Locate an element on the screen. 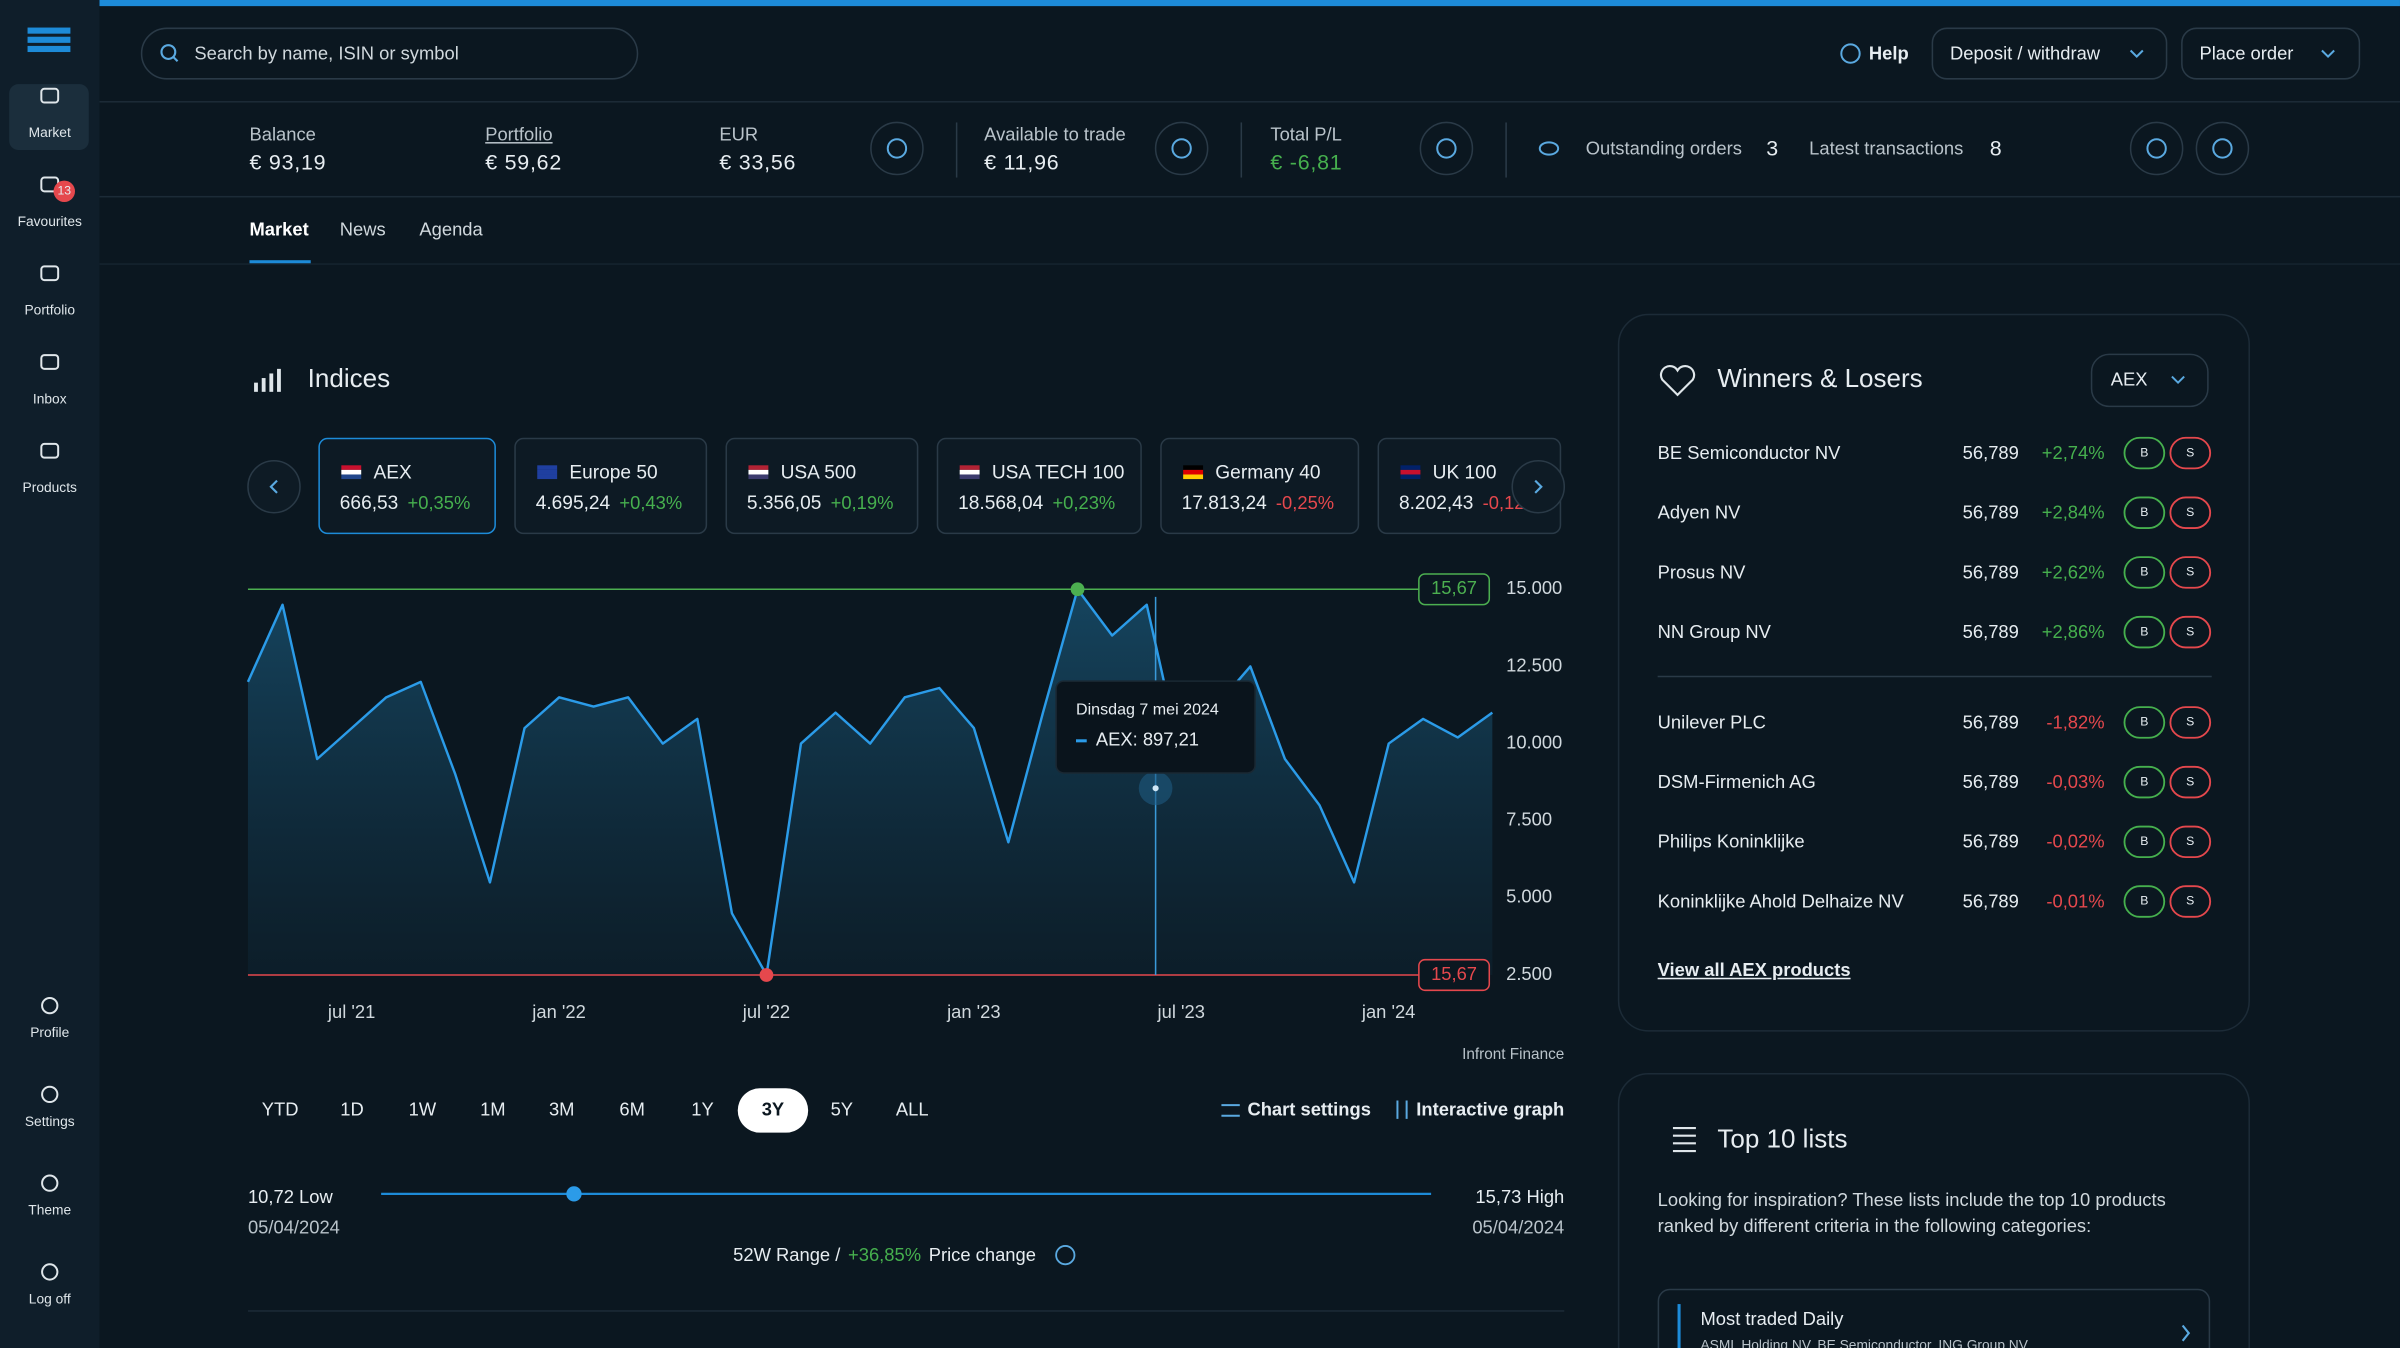  stock-name: Adyen NV is located at coordinates (1699, 512).